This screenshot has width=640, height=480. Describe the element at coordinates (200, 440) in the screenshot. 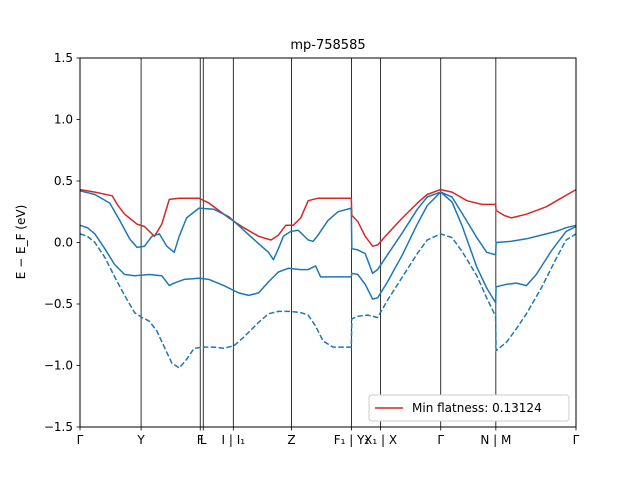

I see `x-tick-label-2: F` at that location.